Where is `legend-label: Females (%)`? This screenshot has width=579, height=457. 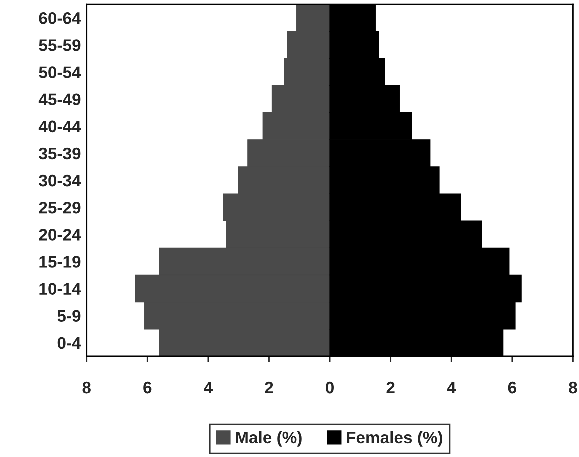
legend-label: Females (%) is located at coordinates (394, 439).